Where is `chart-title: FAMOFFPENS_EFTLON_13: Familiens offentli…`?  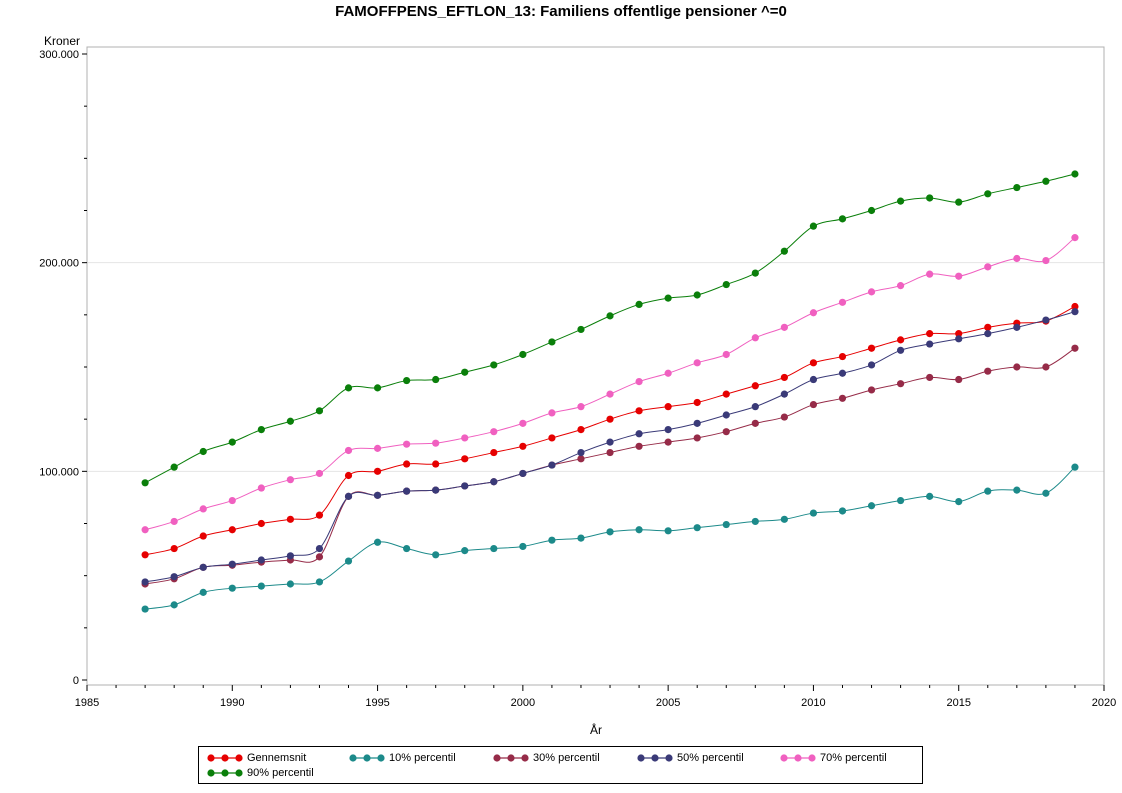 chart-title: FAMOFFPENS_EFTLON_13: Familiens offentli… is located at coordinates (561, 11).